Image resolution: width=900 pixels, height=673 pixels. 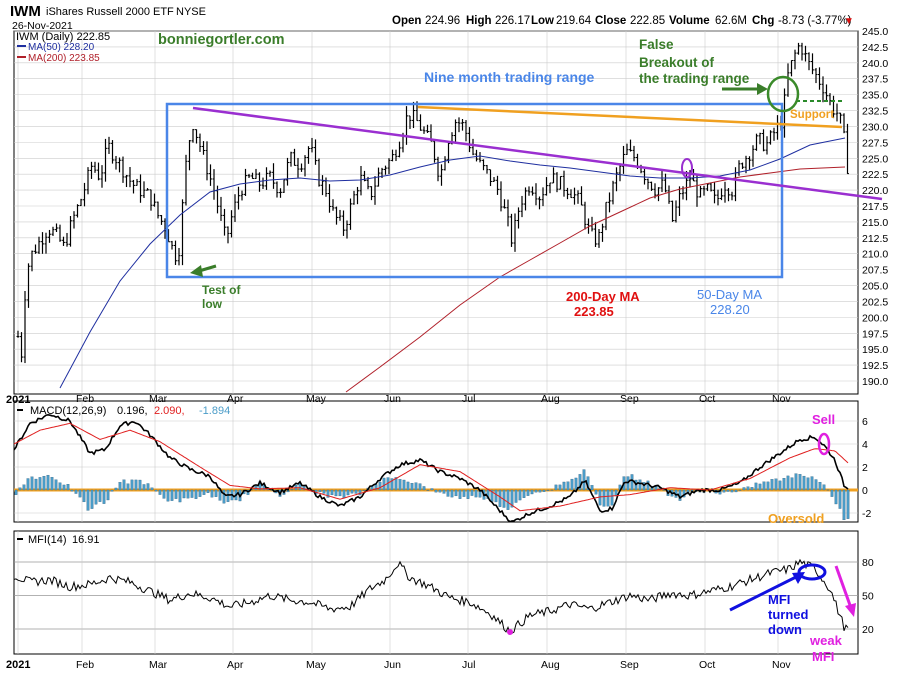 What do you see at coordinates (875, 112) in the screenshot?
I see `price-tick-label: 232.5` at bounding box center [875, 112].